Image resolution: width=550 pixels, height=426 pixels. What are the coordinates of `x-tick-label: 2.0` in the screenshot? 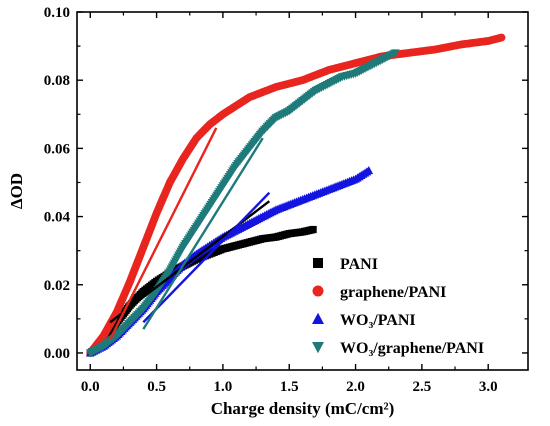 It's located at (355, 387).